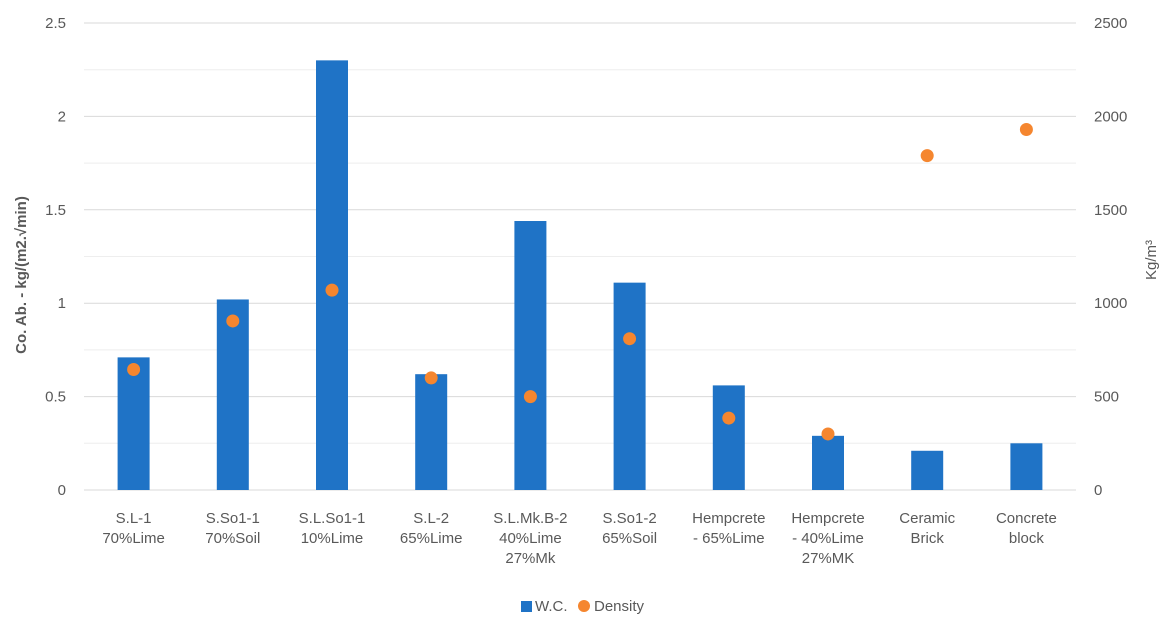 The height and width of the screenshot is (619, 1167). Describe the element at coordinates (1151, 260) in the screenshot. I see `right-axis-title: Kg/m³` at that location.